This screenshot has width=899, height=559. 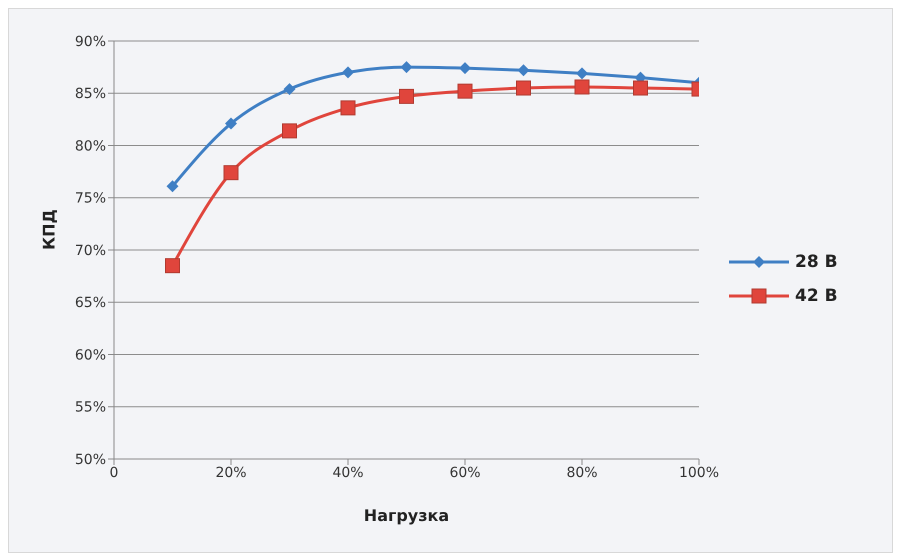 What do you see at coordinates (465, 472) in the screenshot?
I see `x-tick-label: 60%` at bounding box center [465, 472].